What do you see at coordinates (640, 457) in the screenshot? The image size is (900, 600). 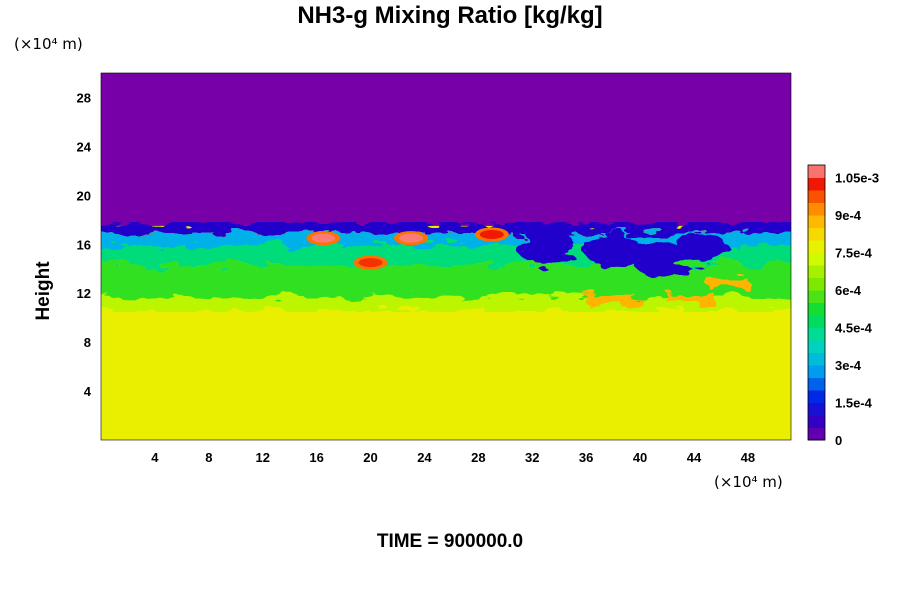 I see `x-tick-label: 40` at bounding box center [640, 457].